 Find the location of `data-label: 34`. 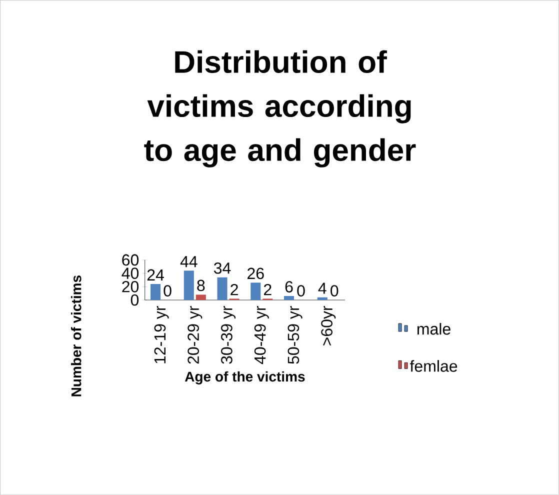

data-label: 34 is located at coordinates (222, 268).